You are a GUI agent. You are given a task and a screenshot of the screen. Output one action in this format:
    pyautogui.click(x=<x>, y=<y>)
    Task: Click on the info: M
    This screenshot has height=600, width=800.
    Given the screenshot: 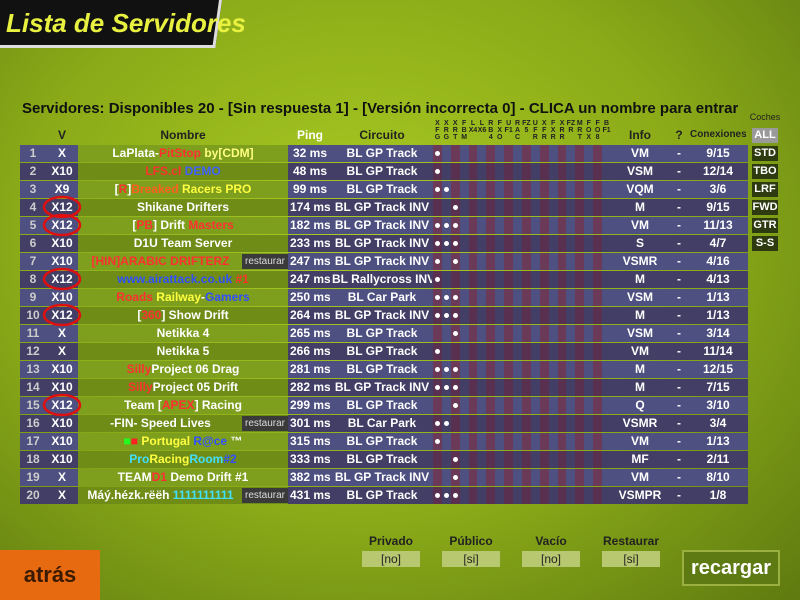 What is the action you would take?
    pyautogui.click(x=640, y=387)
    